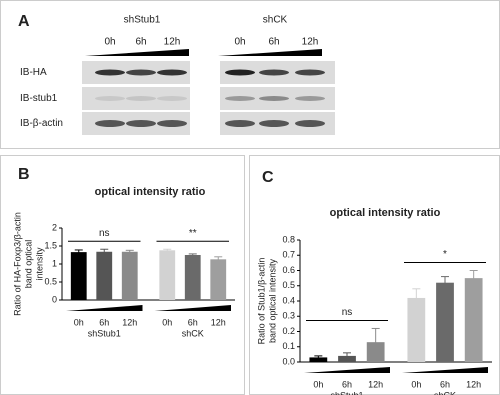 This screenshot has height=395, width=500. What do you see at coordinates (41, 123) in the screenshot?
I see `row-label: IB-β-actin` at bounding box center [41, 123].